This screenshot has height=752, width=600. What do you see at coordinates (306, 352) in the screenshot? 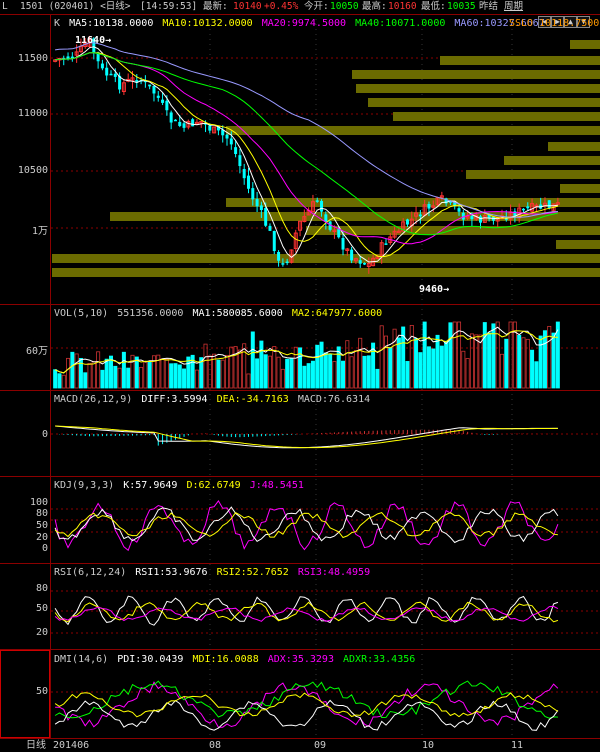
I see `vol-ma2-line` at bounding box center [306, 352].